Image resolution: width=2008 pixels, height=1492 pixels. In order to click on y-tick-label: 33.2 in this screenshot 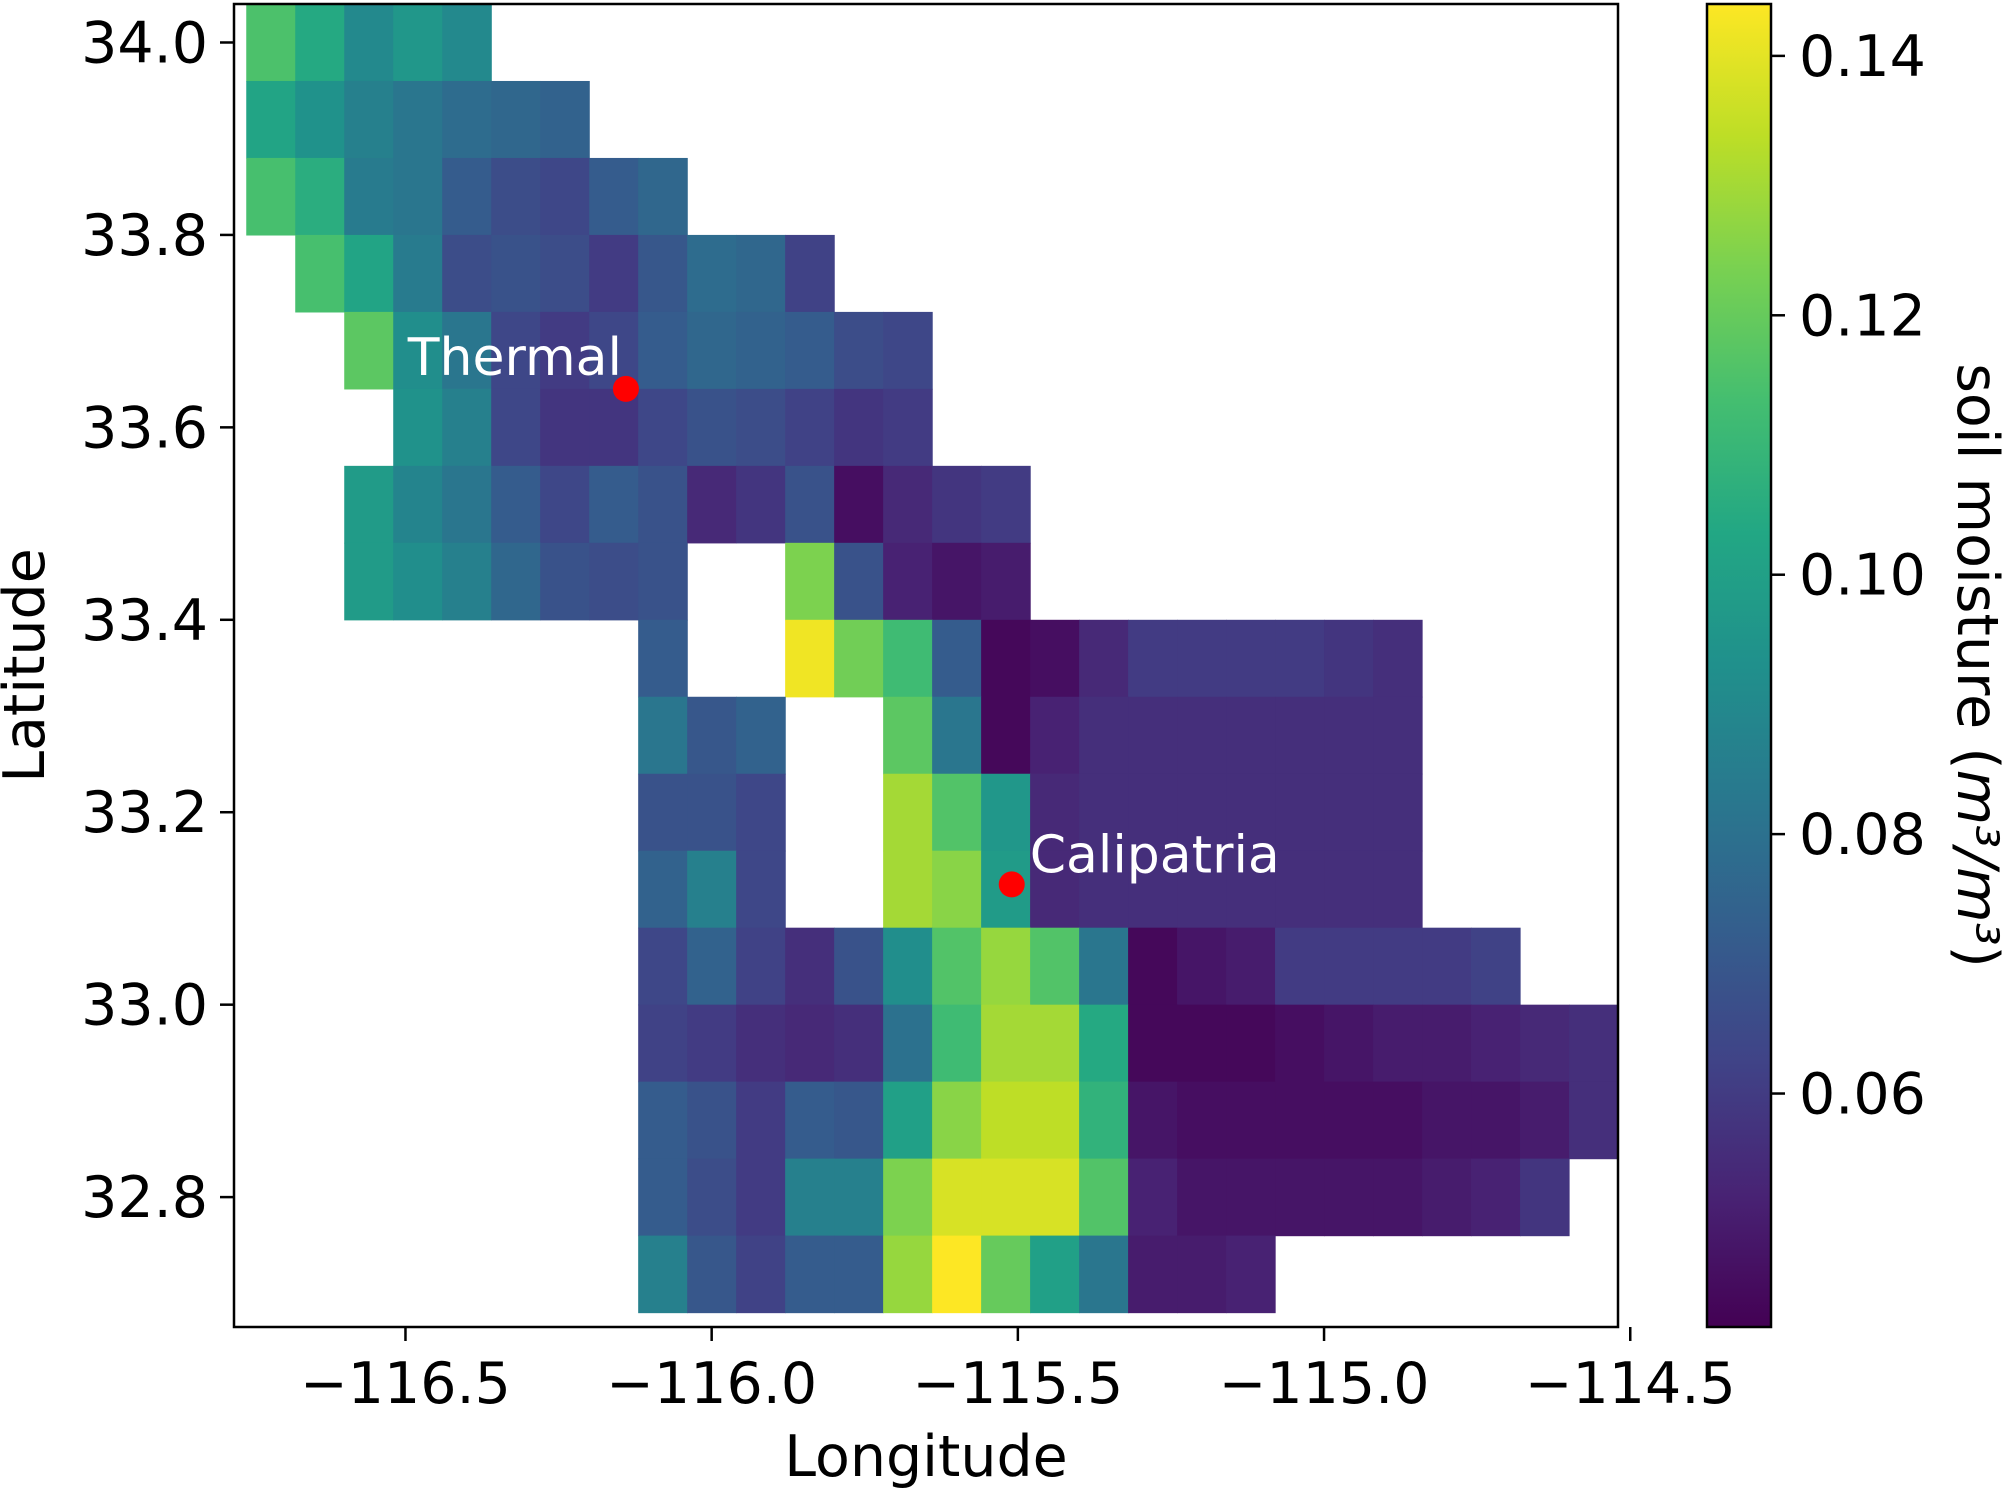, I will do `click(144, 813)`.